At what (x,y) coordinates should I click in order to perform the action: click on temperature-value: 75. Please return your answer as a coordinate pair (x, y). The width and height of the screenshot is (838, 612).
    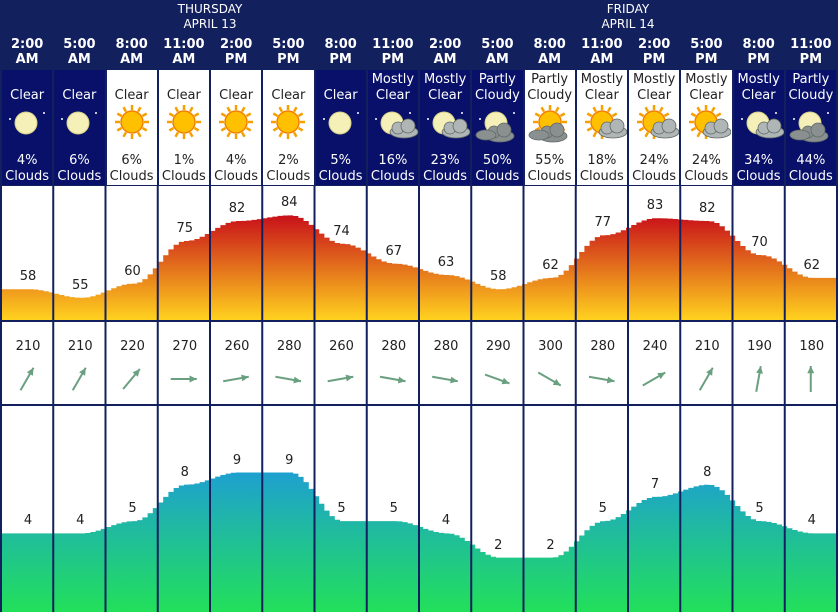
    Looking at the image, I should click on (185, 228).